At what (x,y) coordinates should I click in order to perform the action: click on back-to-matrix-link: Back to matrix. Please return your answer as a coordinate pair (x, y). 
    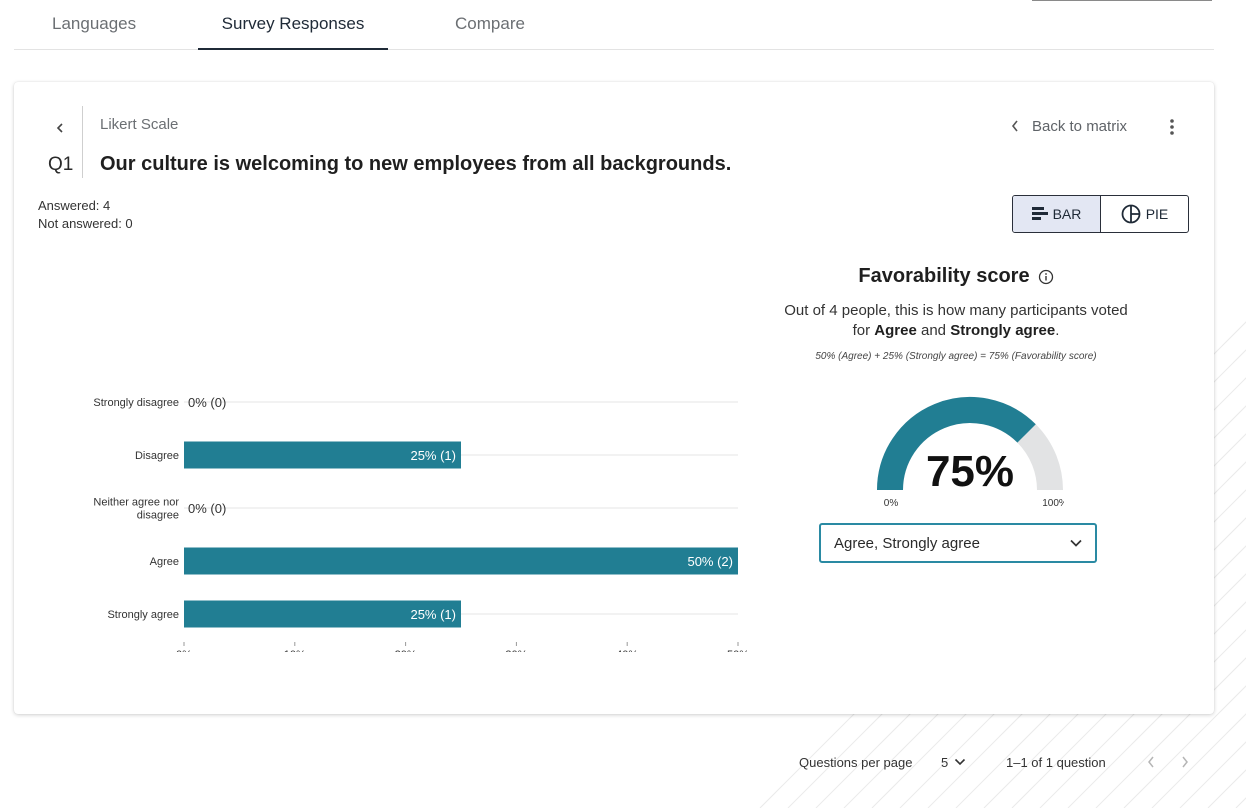
    Looking at the image, I should click on (1068, 126).